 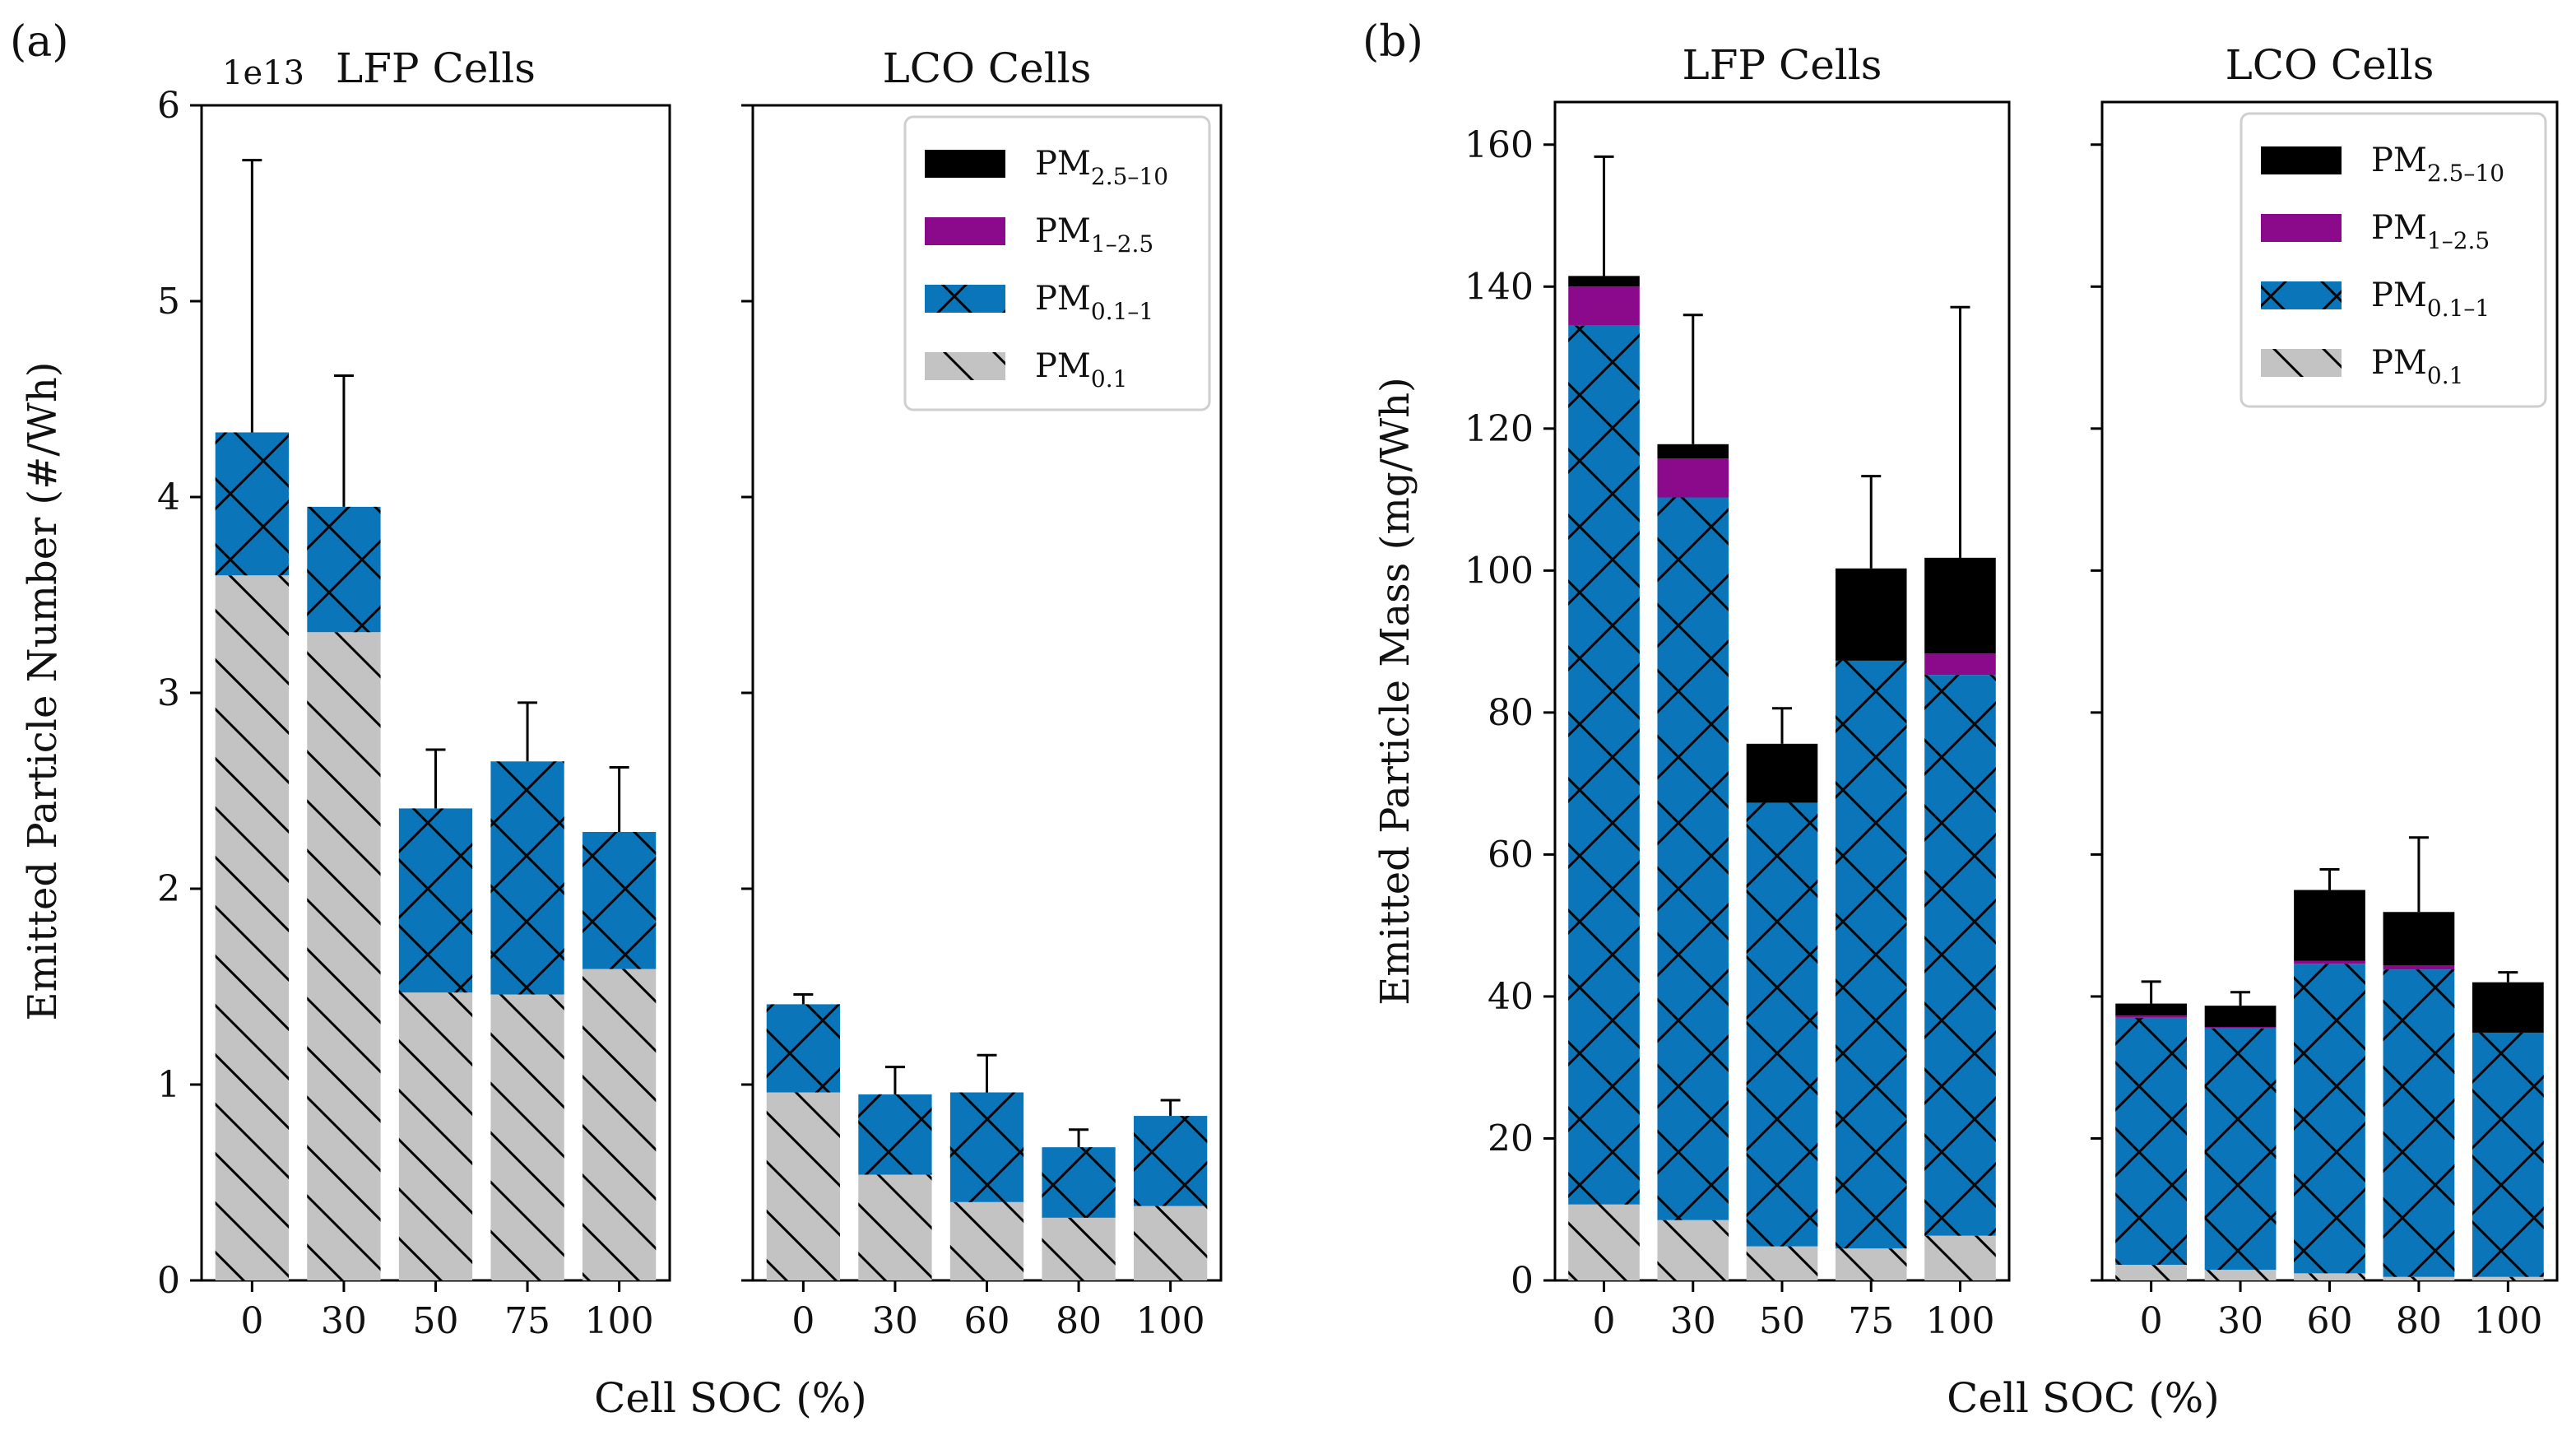 What do you see at coordinates (1499, 287) in the screenshot?
I see `y-tick-label-b-lfp-7: 140` at bounding box center [1499, 287].